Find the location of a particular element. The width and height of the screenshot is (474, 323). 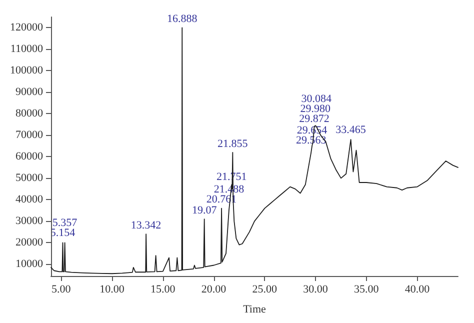

x-tick-label: 25.00 is located at coordinates (265, 290).